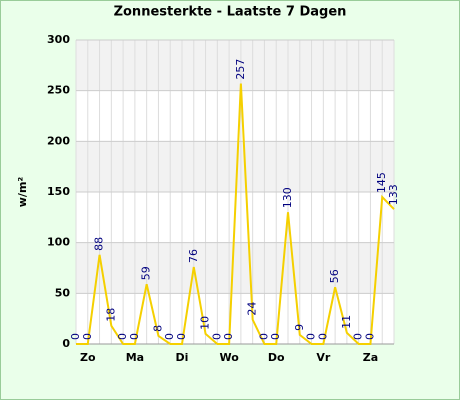 The image size is (460, 400). What do you see at coordinates (299, 327) in the screenshot?
I see `data-label: 9` at bounding box center [299, 327].